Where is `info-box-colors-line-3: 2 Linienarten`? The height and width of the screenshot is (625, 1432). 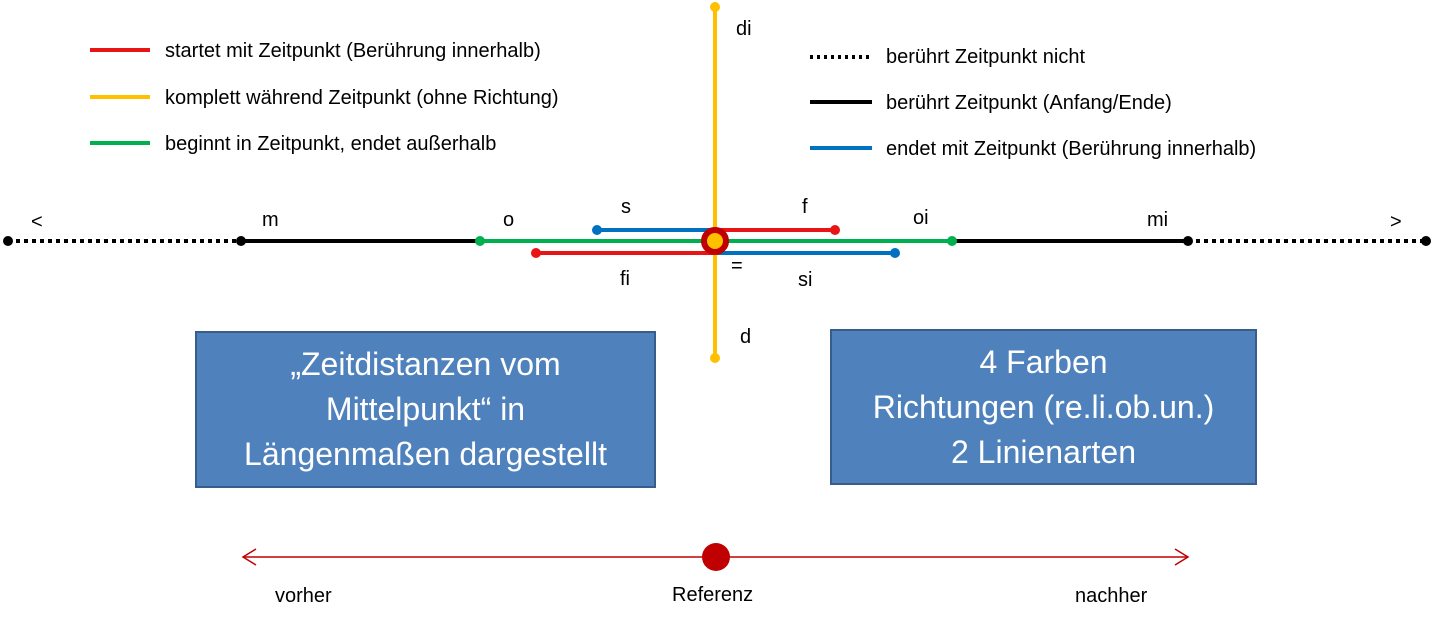
info-box-colors-line-3: 2 Linienarten is located at coordinates (1043, 451).